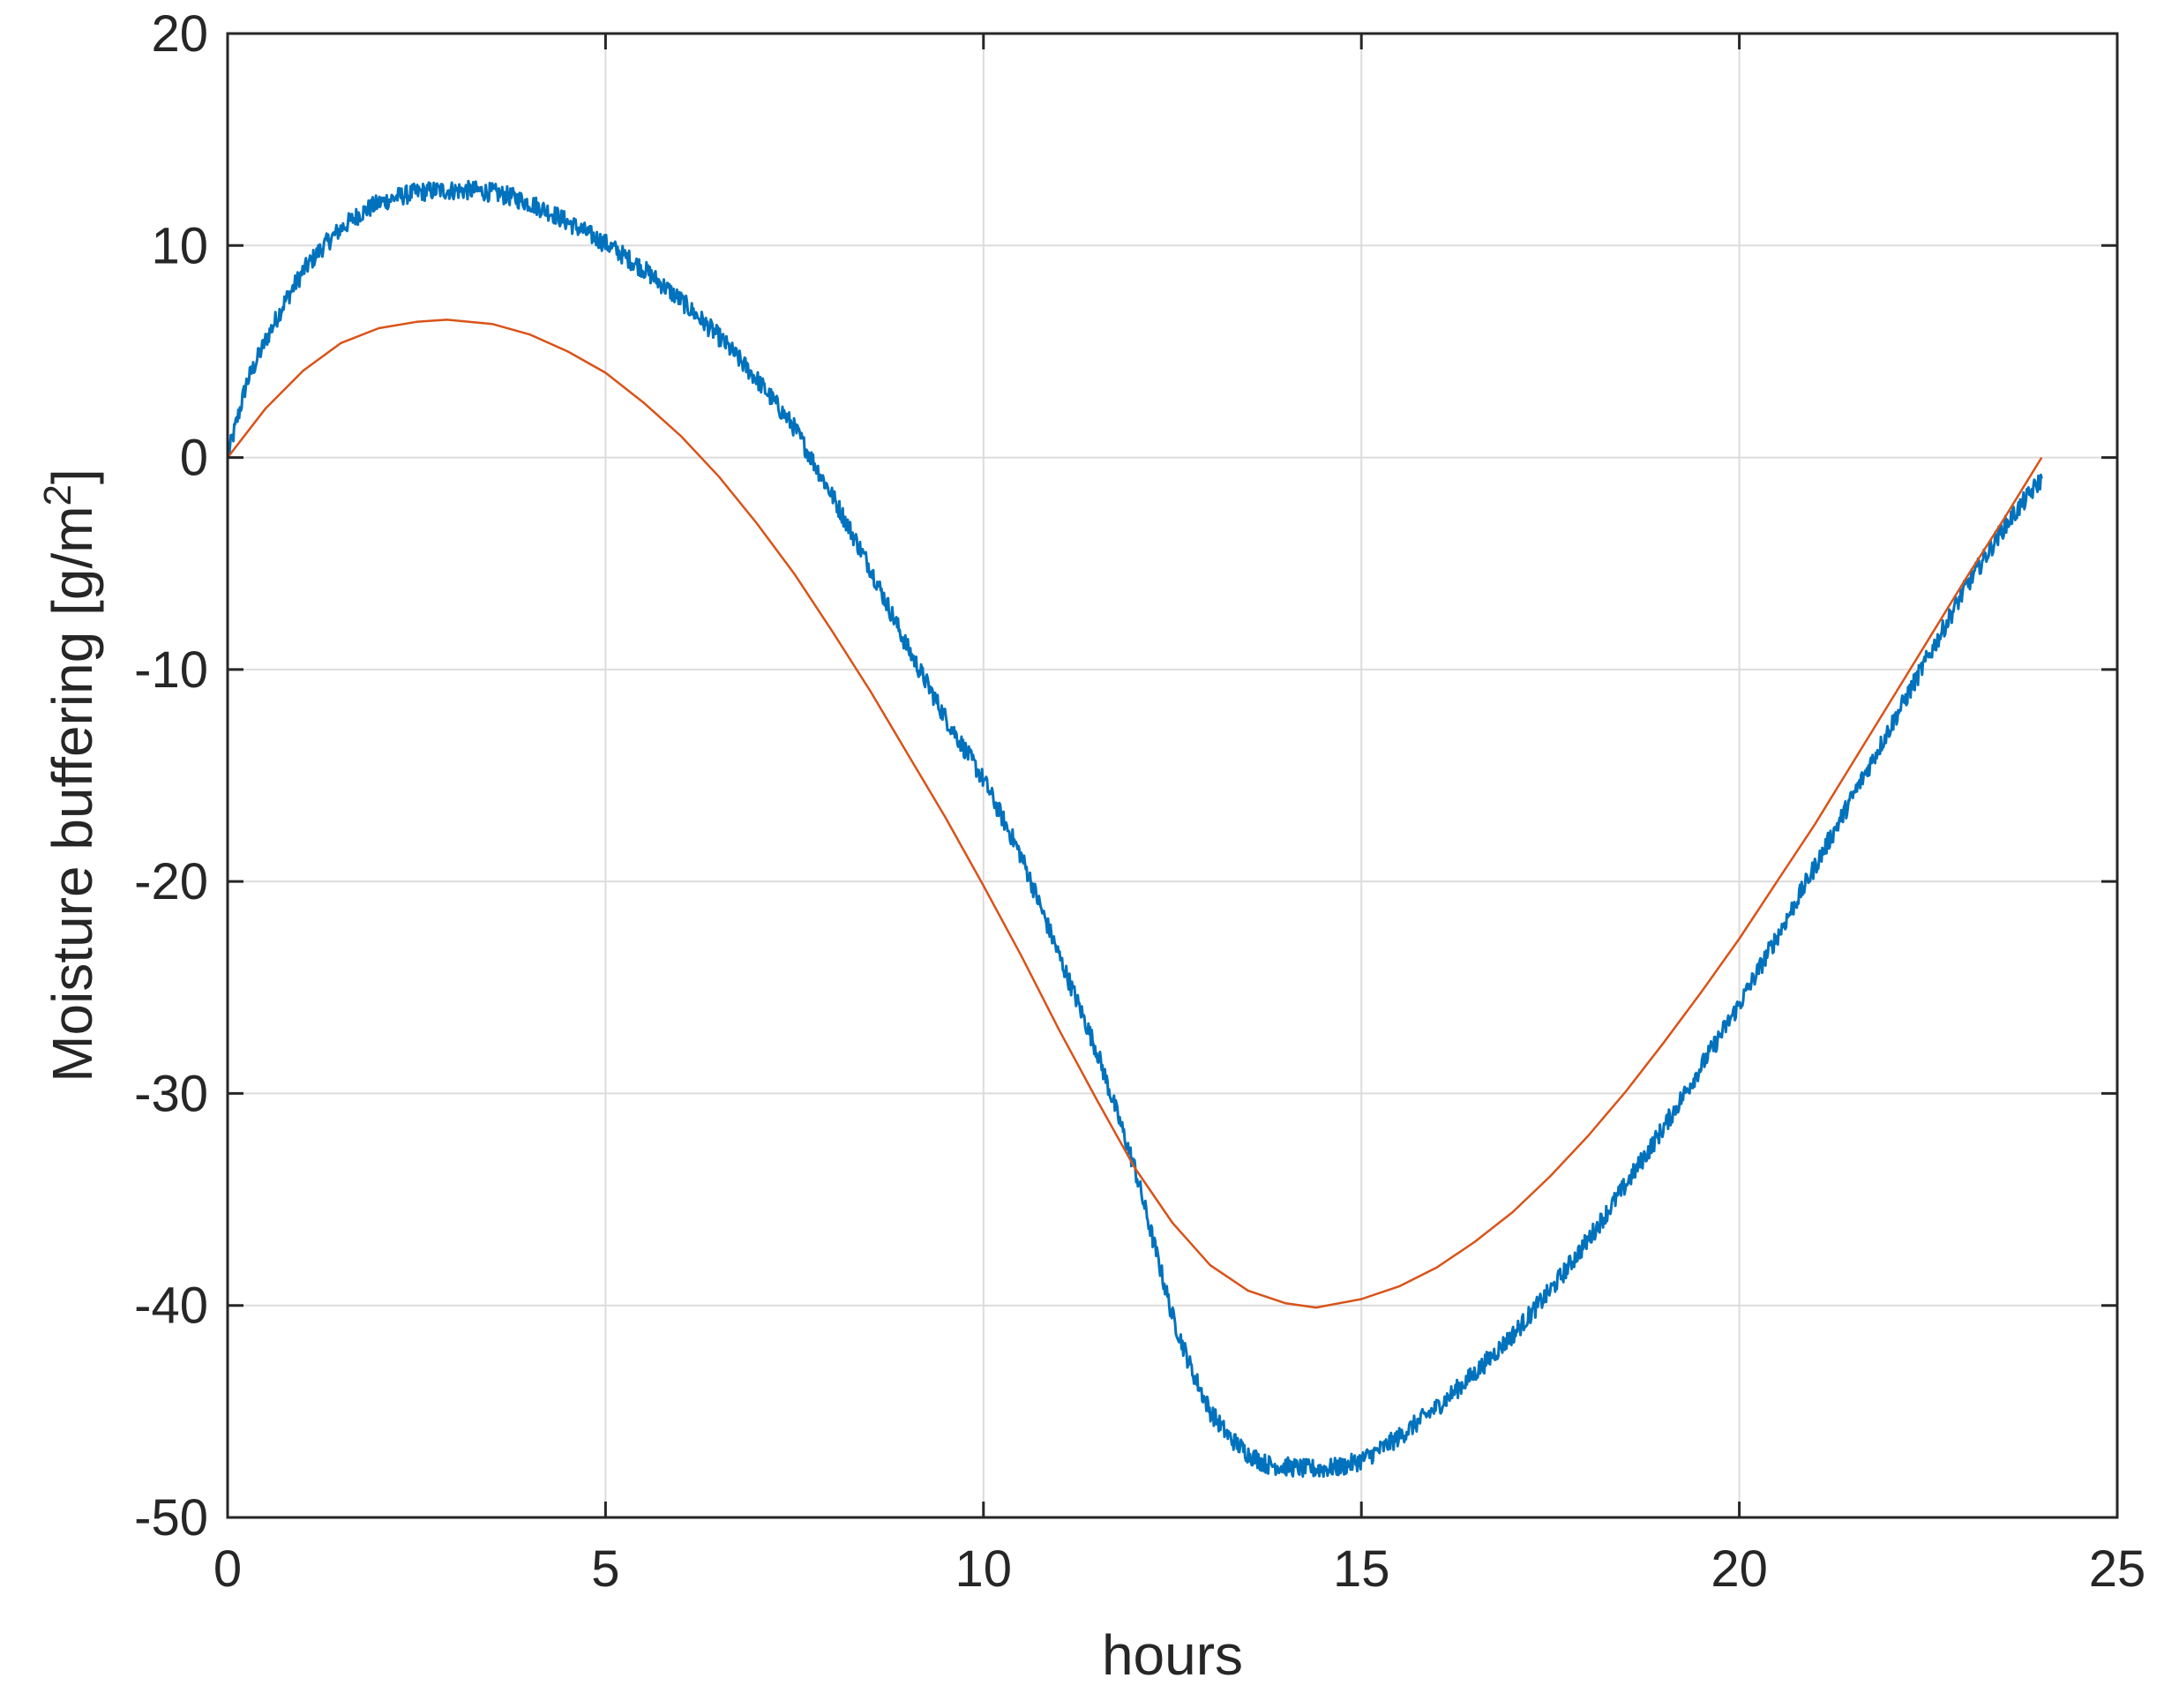  Describe the element at coordinates (1739, 1569) in the screenshot. I see `x-tick-label: 20` at that location.